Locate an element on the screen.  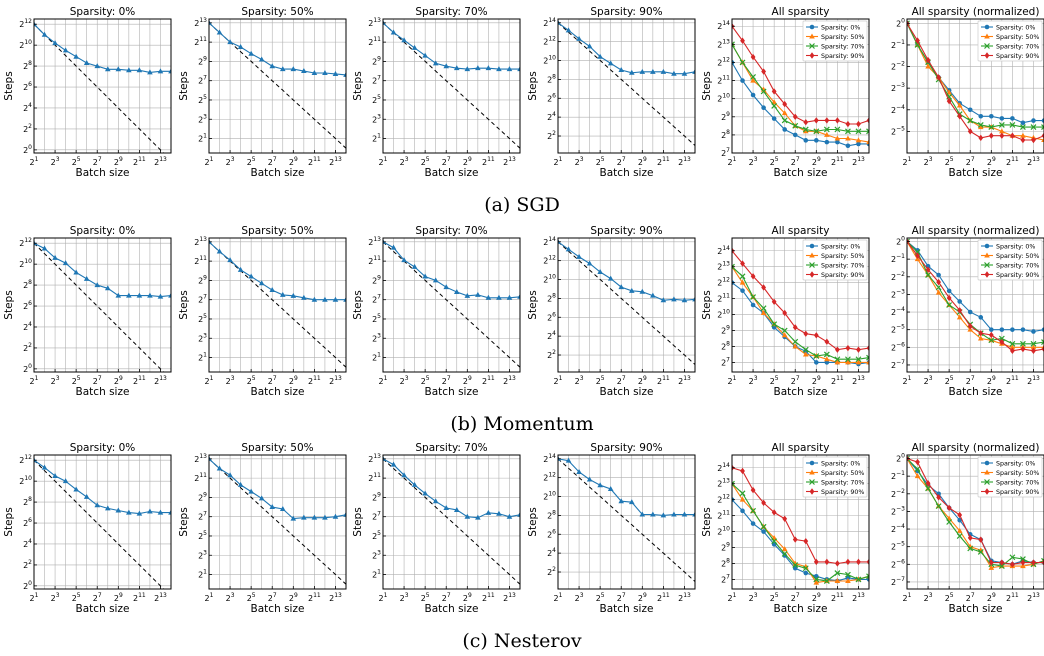
y-tick-label: 2−4 is located at coordinates (898, 109).